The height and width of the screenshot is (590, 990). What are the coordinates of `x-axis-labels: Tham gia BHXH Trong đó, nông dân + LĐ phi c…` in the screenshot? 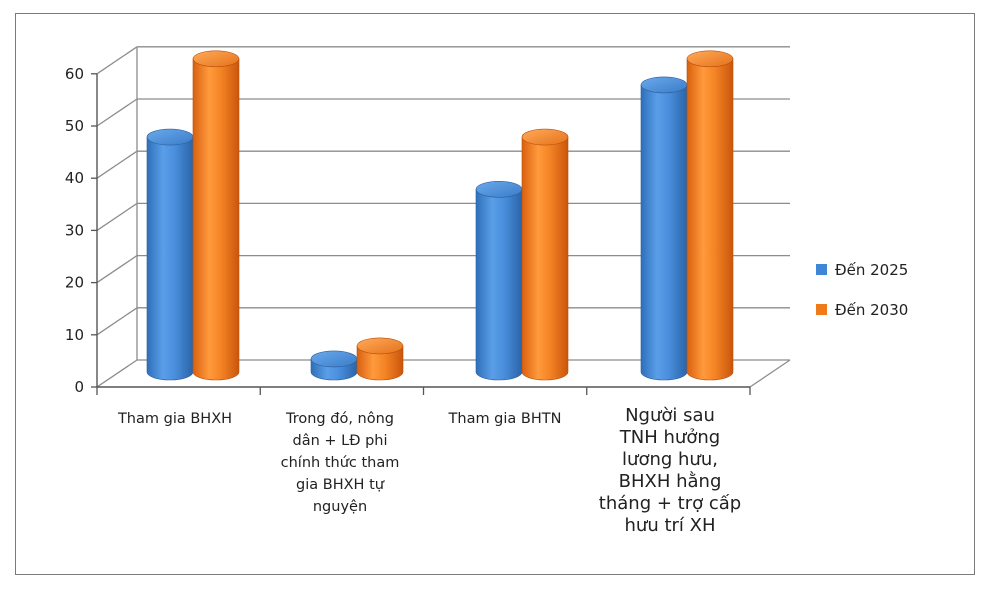 It's located at (429, 470).